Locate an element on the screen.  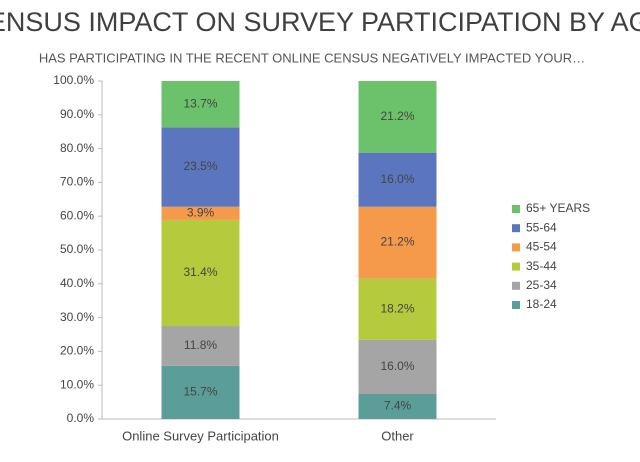
legend-label: 25-34 is located at coordinates (541, 285).